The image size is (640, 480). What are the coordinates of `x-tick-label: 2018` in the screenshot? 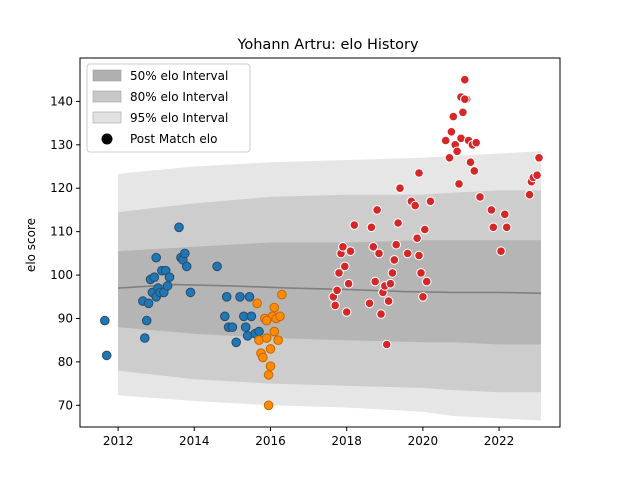 It's located at (346, 441).